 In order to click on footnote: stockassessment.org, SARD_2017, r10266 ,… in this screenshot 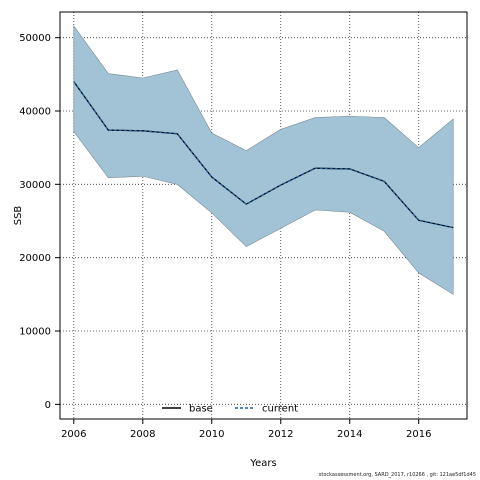, I will do `click(397, 475)`.